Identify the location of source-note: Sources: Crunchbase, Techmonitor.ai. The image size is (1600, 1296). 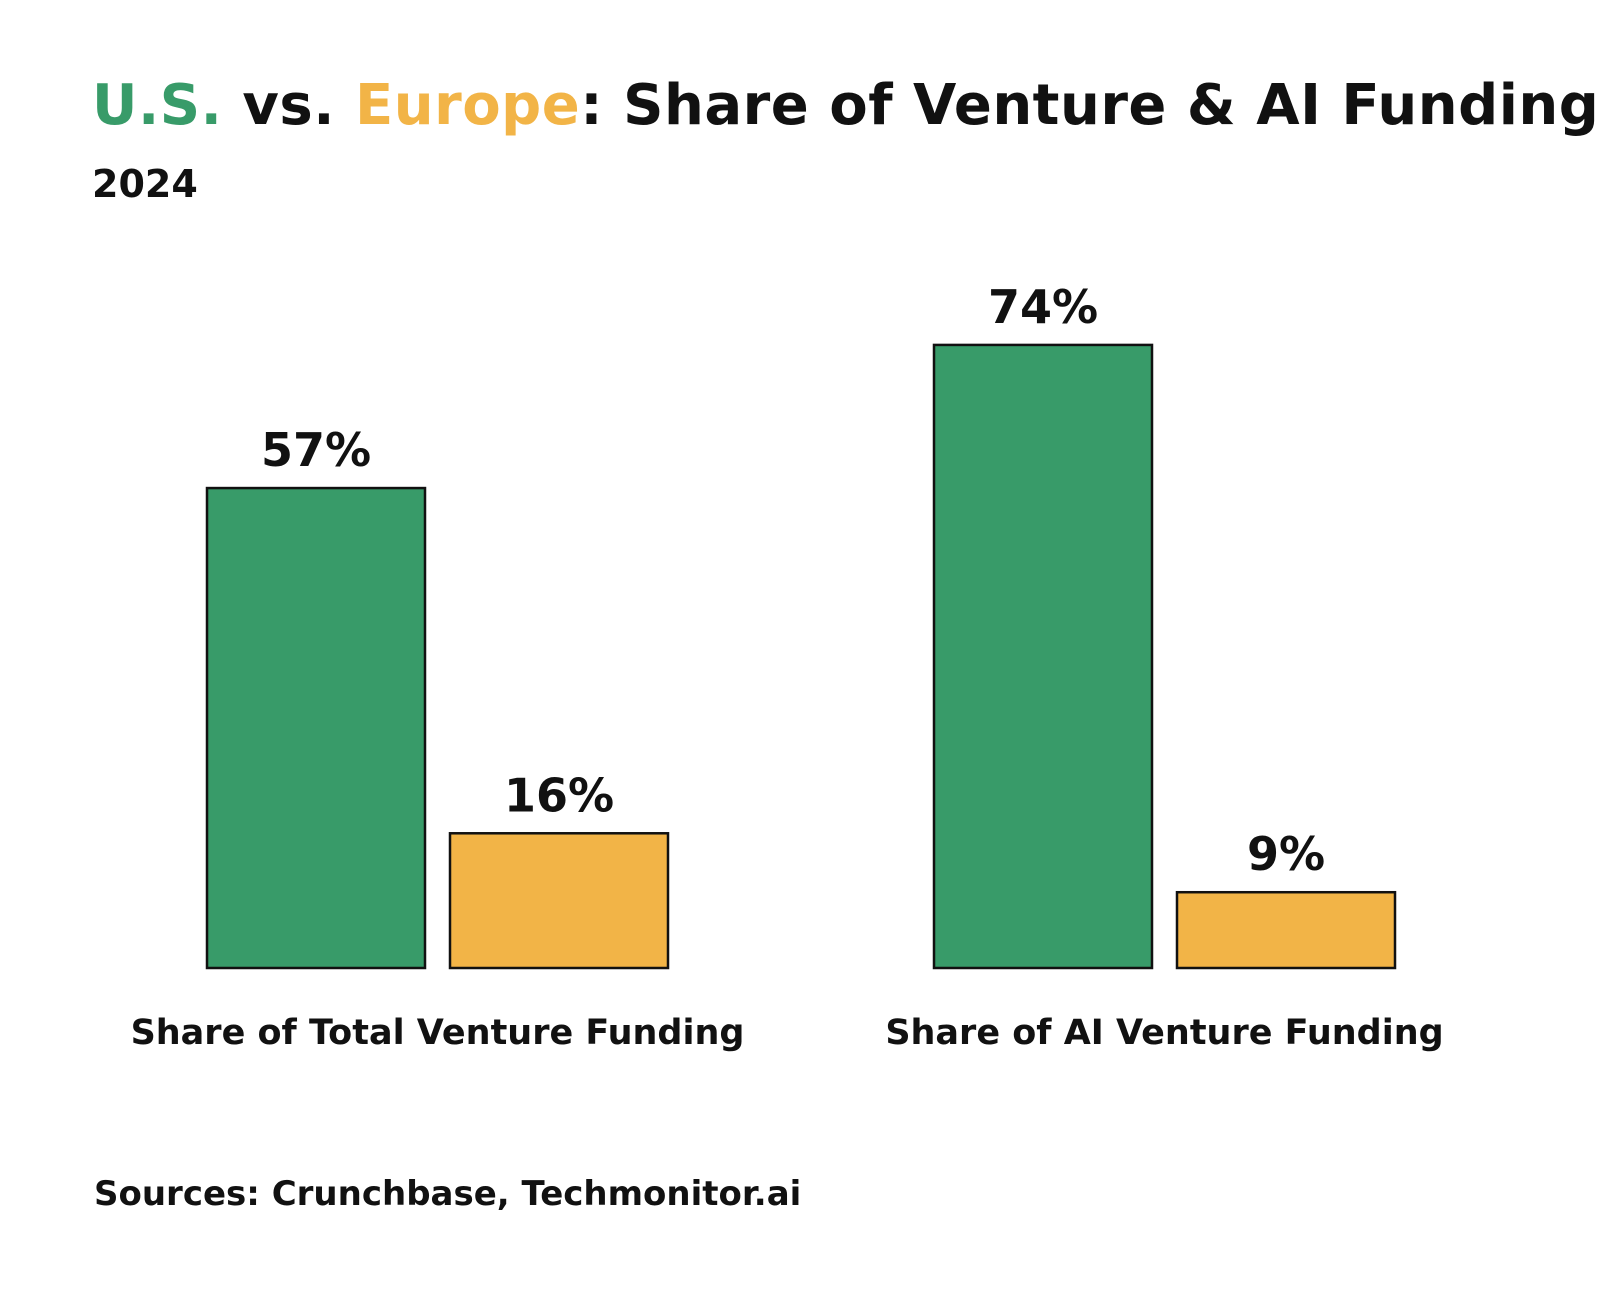
(448, 1194).